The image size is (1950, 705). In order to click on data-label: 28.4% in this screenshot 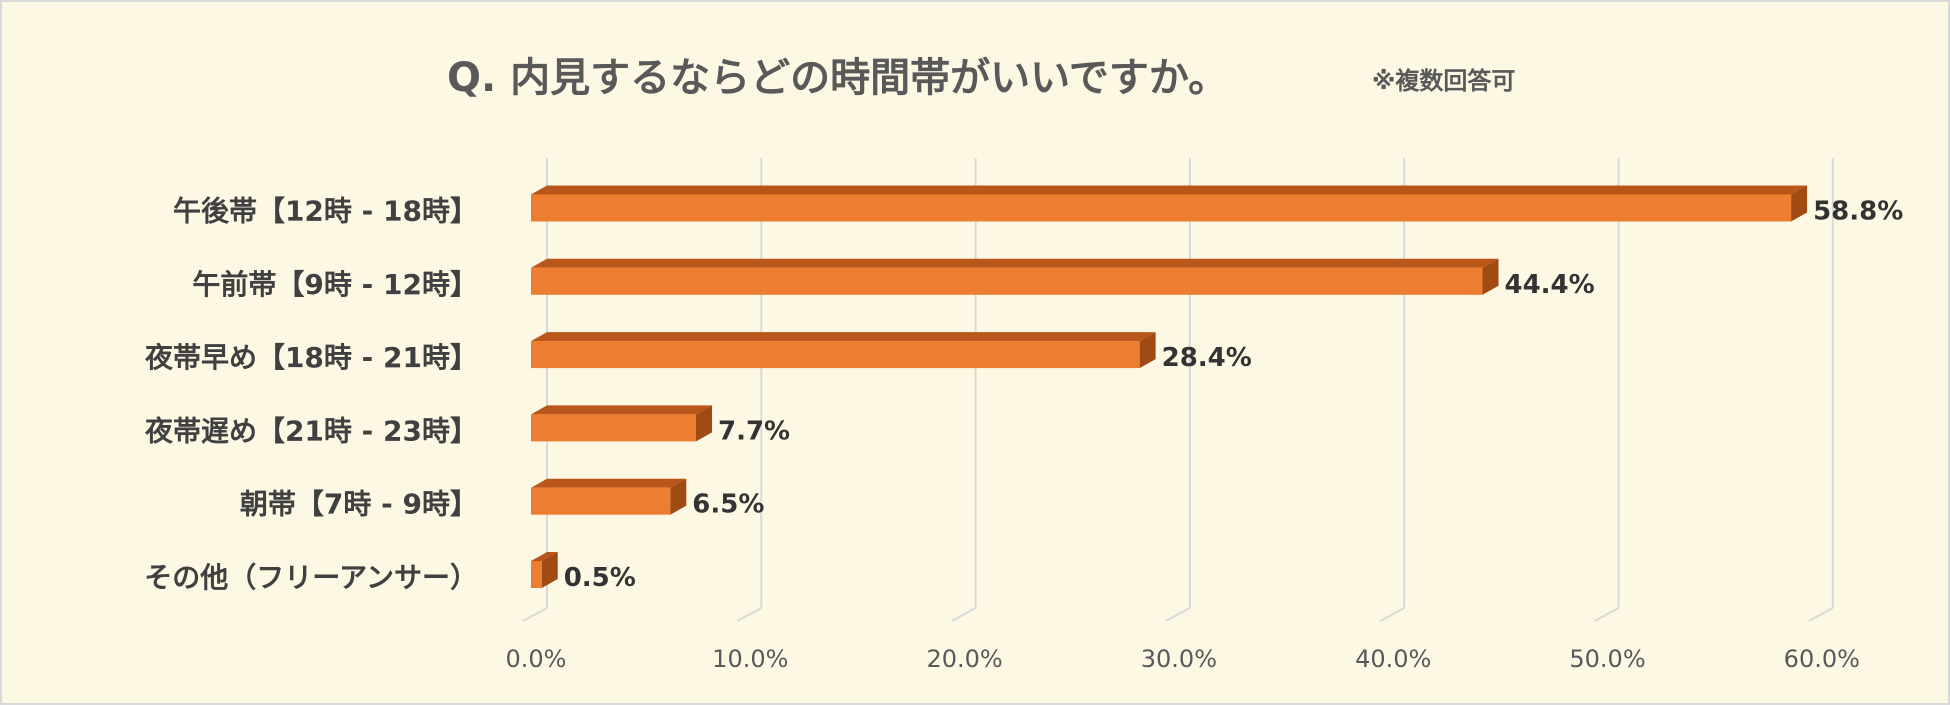, I will do `click(1207, 358)`.